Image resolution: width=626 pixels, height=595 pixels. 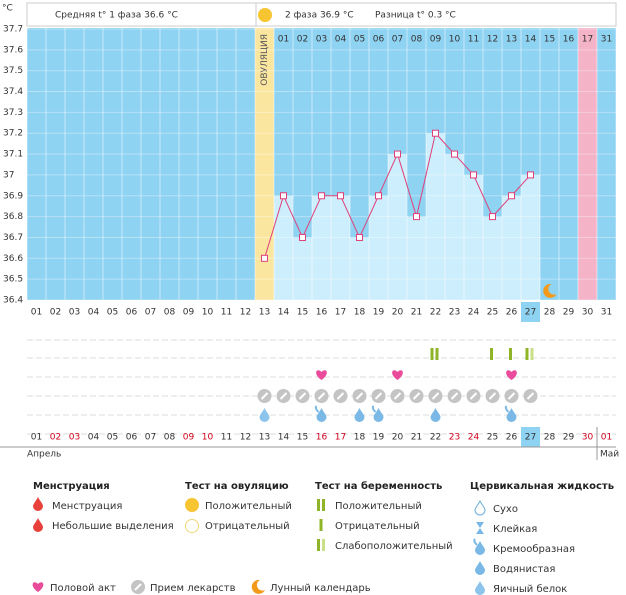 I want to click on date-label: 15, so click(x=302, y=438).